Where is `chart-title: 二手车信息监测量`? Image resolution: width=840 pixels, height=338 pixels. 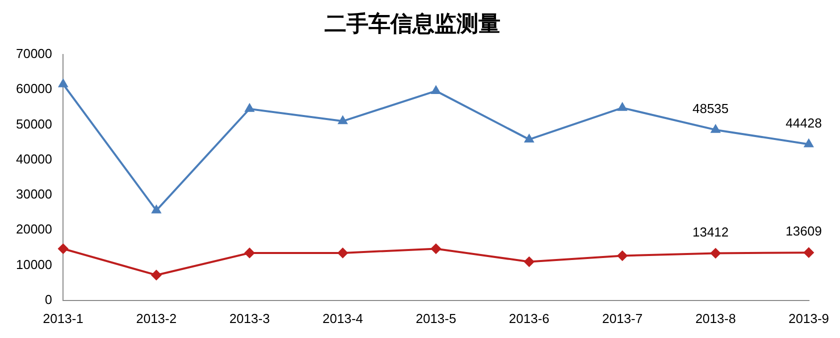
chart-title: 二手车信息监测量 is located at coordinates (412, 23).